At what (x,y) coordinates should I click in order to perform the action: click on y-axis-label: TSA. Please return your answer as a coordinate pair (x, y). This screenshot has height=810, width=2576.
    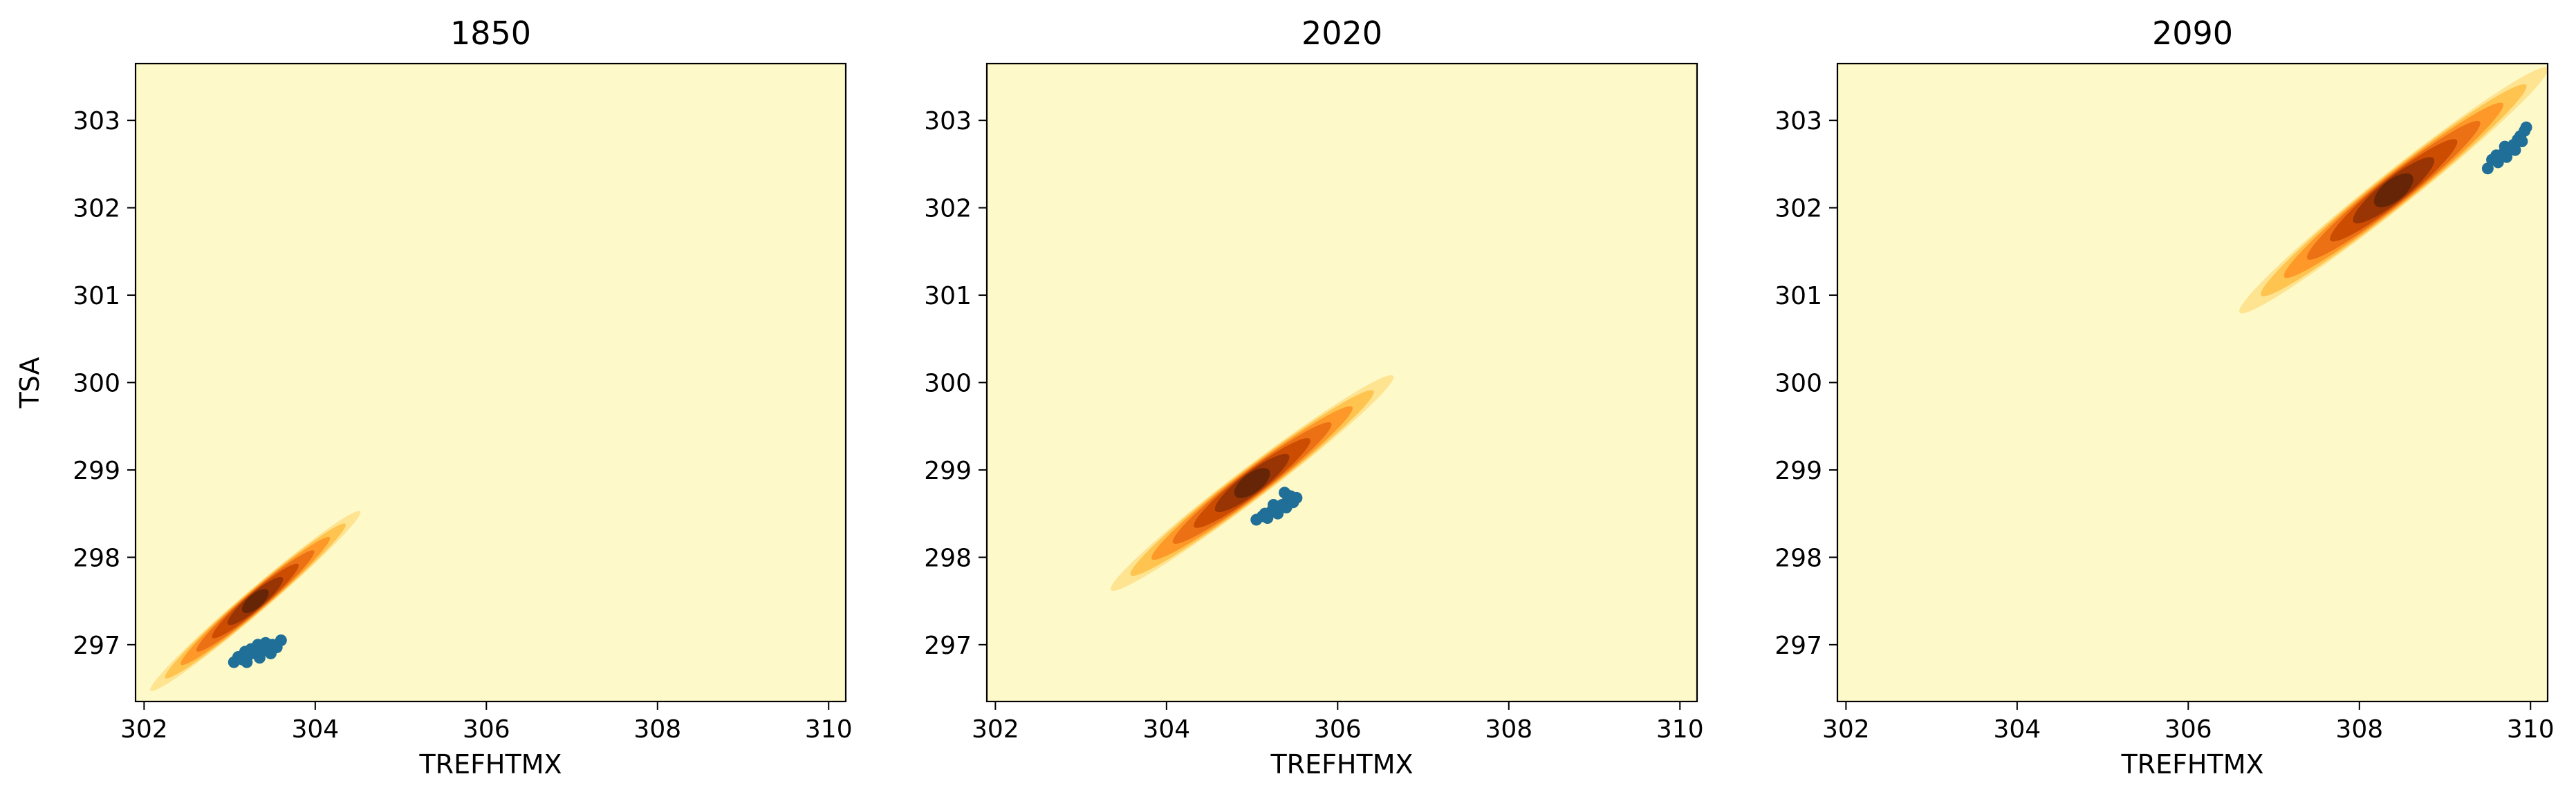
    Looking at the image, I should click on (30, 382).